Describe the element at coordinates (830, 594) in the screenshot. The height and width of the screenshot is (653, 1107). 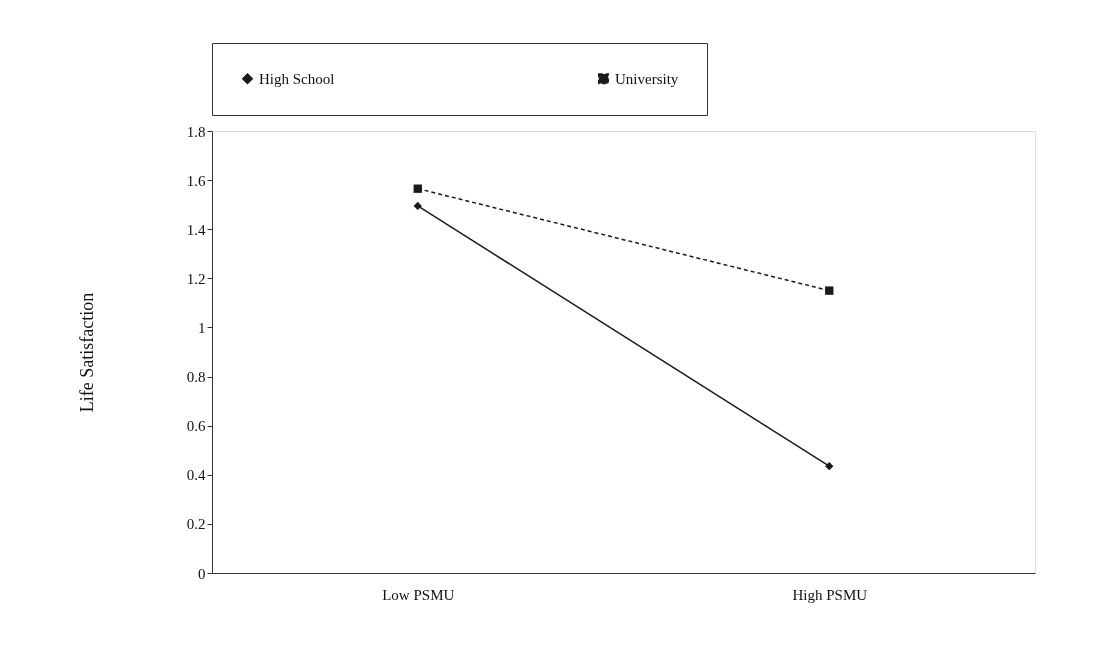
I see `x-tick-label: High PSMU` at that location.